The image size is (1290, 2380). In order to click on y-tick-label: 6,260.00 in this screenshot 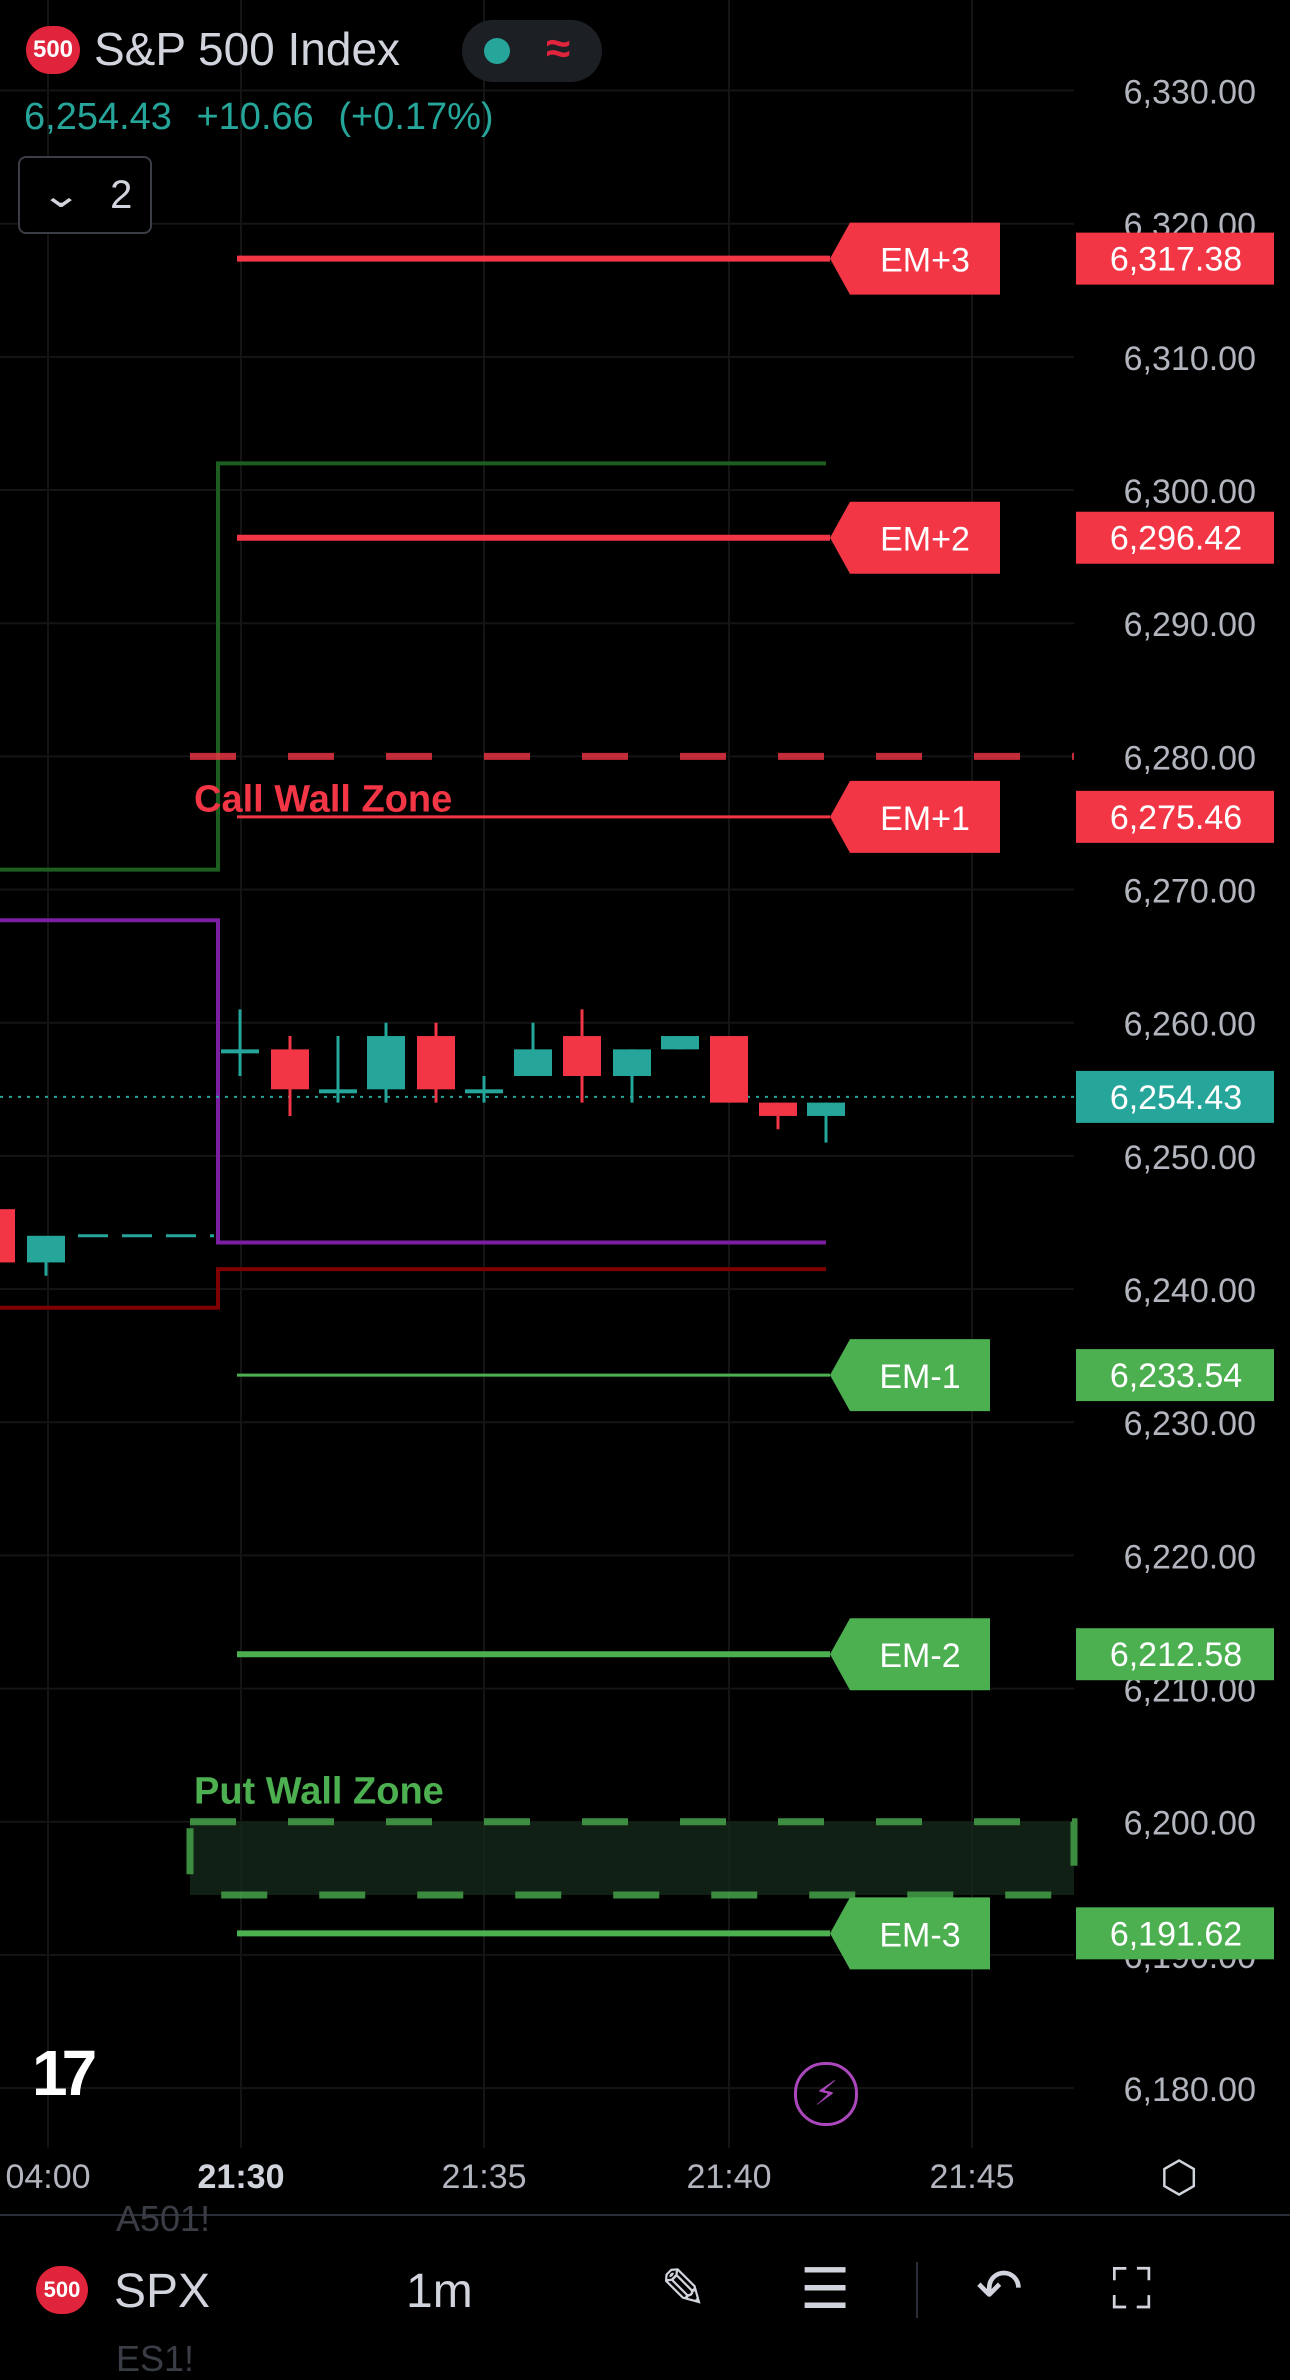, I will do `click(1190, 1025)`.